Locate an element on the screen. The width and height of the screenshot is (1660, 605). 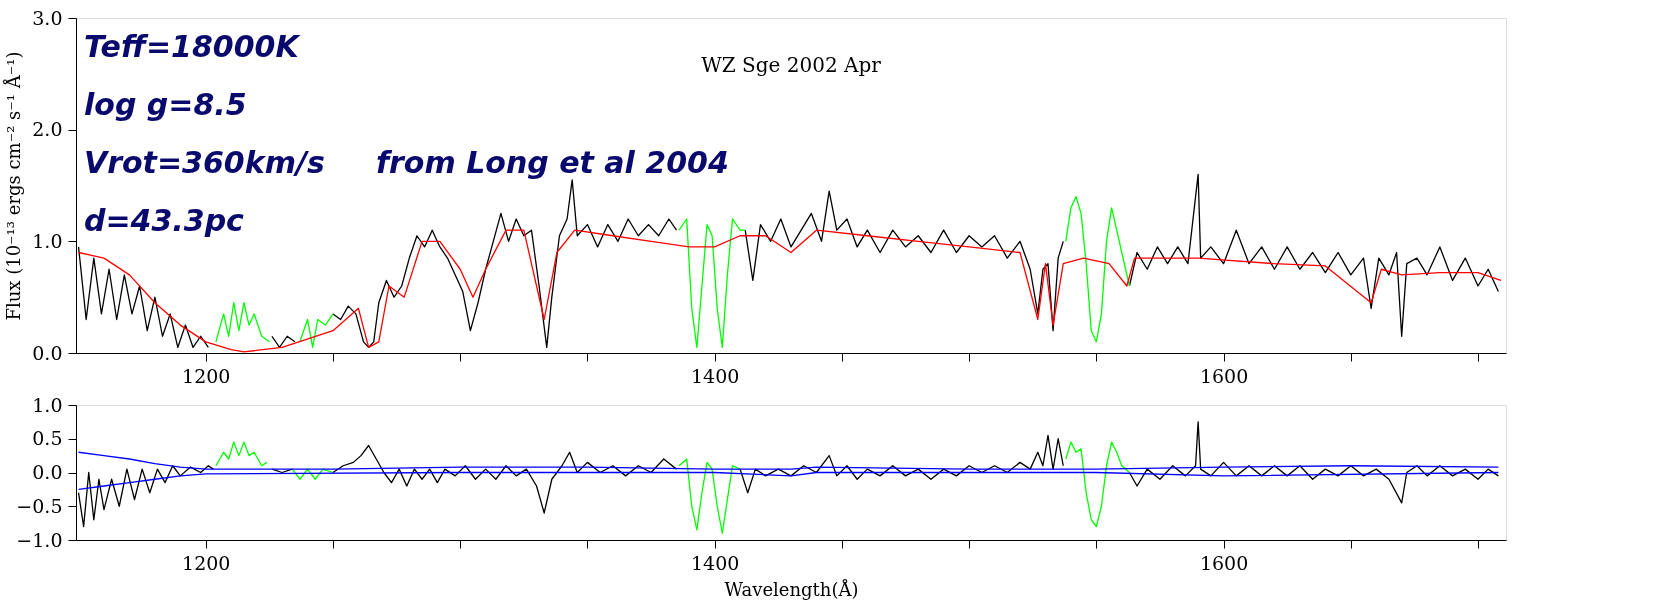
y-axis-title: Flux (10⁻¹³ ergs cm⁻² s⁻¹ Å⁻¹) is located at coordinates (14, 186).